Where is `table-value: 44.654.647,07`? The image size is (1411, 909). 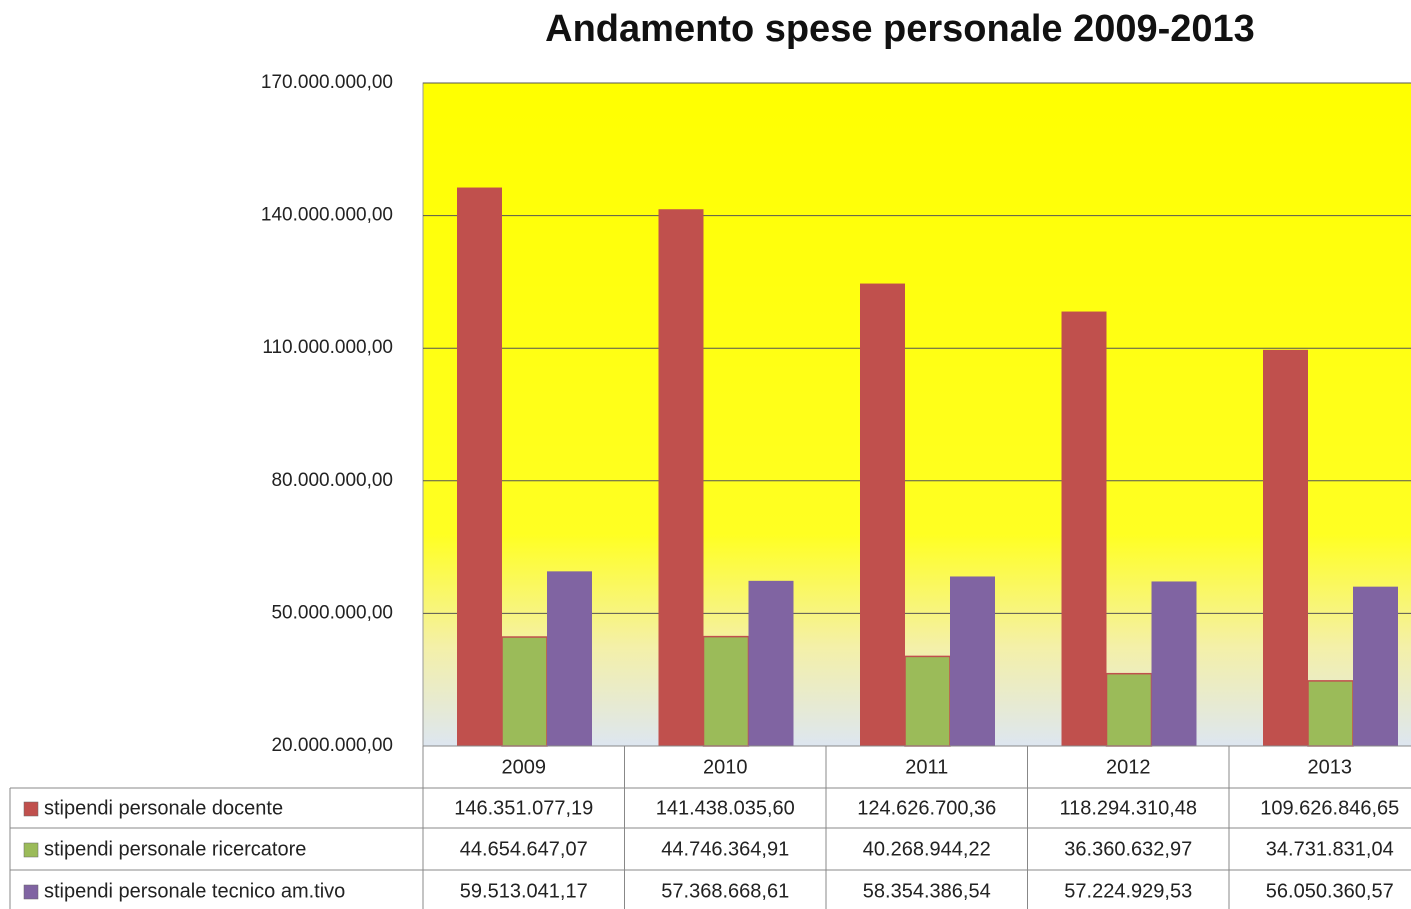
table-value: 44.654.647,07 is located at coordinates (524, 849).